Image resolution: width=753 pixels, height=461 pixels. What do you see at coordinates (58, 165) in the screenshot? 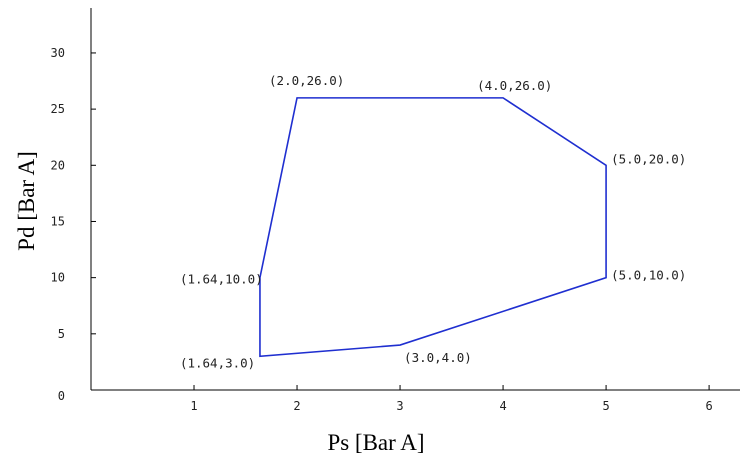
I see `y-tick-label: 20` at bounding box center [58, 165].